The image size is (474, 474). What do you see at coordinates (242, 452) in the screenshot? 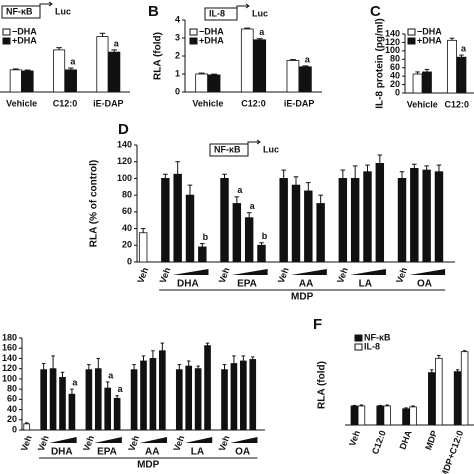
I see `group-label: OA` at bounding box center [242, 452].